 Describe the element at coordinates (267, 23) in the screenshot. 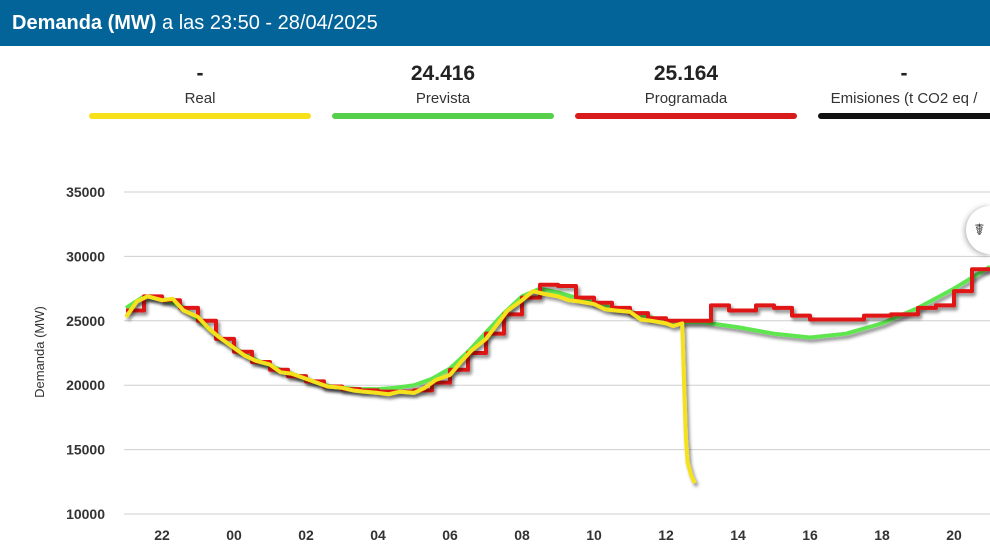

I see `header-title-rest: a las 23:50 - 28/04/2025` at that location.